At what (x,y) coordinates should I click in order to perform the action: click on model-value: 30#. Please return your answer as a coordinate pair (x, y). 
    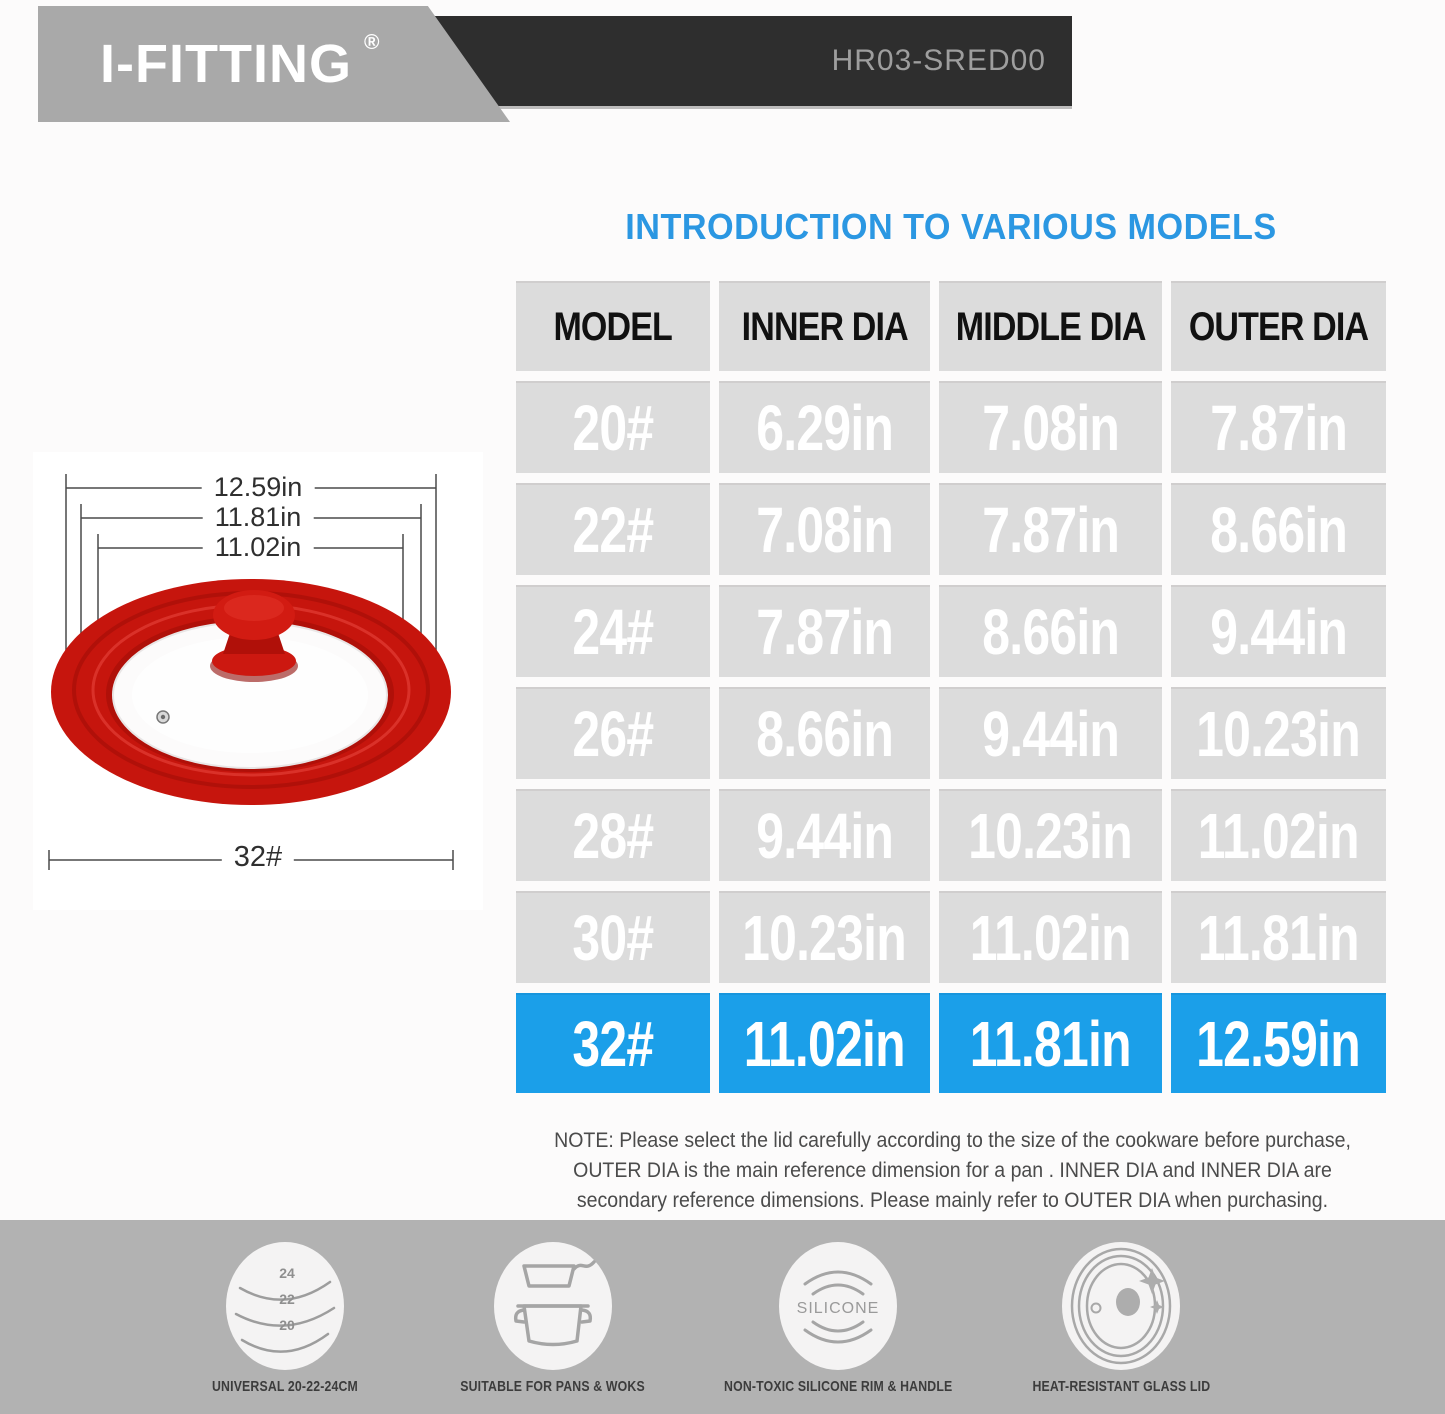
    Looking at the image, I should click on (613, 938).